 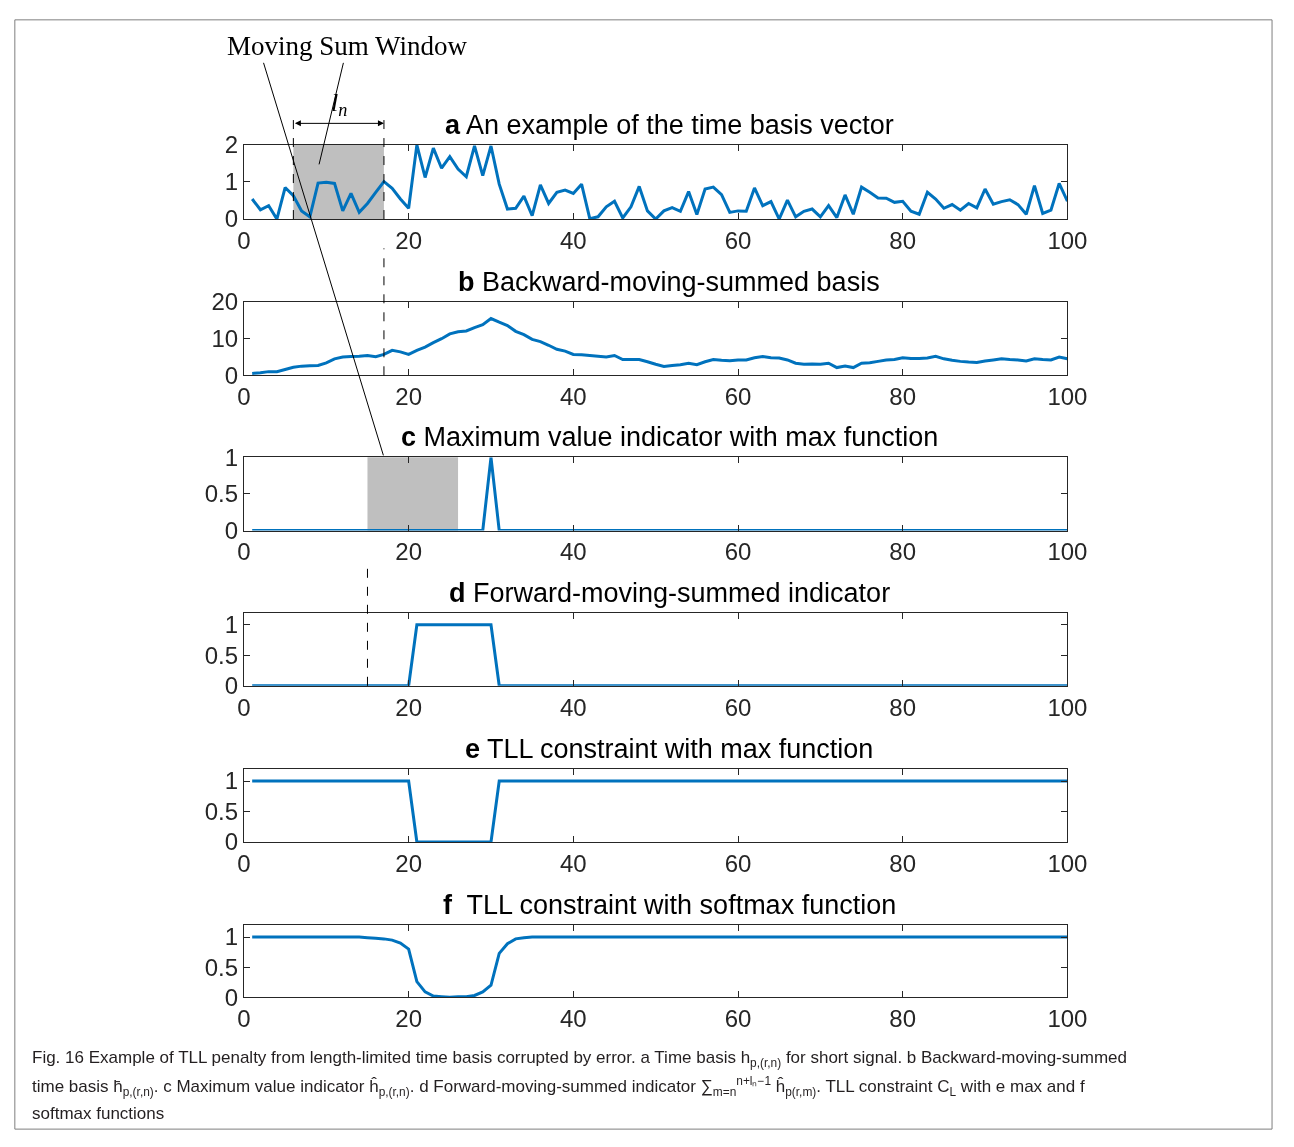 I want to click on y-tick-label: 2, so click(x=231, y=145).